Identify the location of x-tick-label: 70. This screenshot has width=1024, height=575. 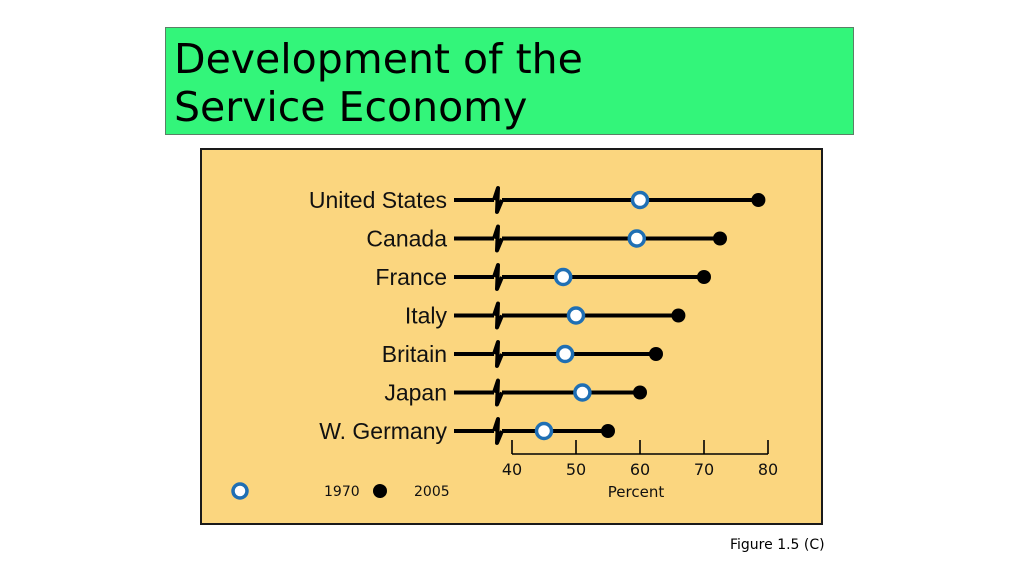
(704, 469).